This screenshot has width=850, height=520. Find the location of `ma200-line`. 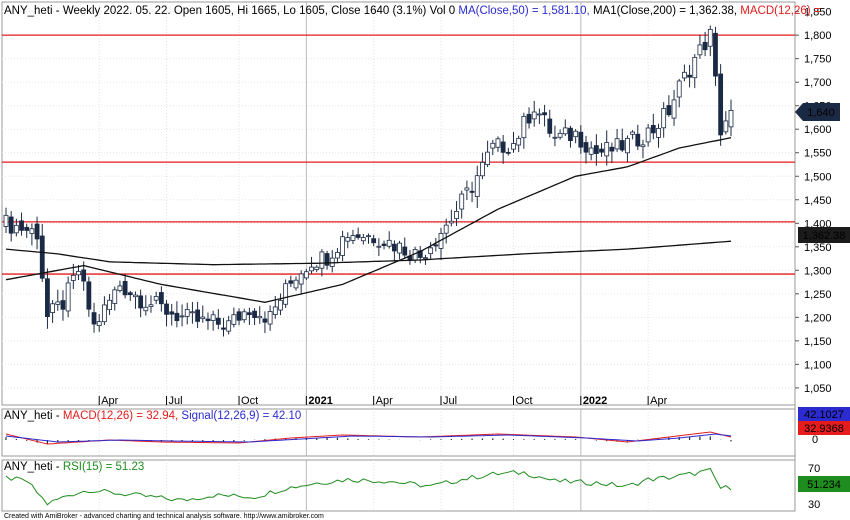

ma200-line is located at coordinates (368, 253).